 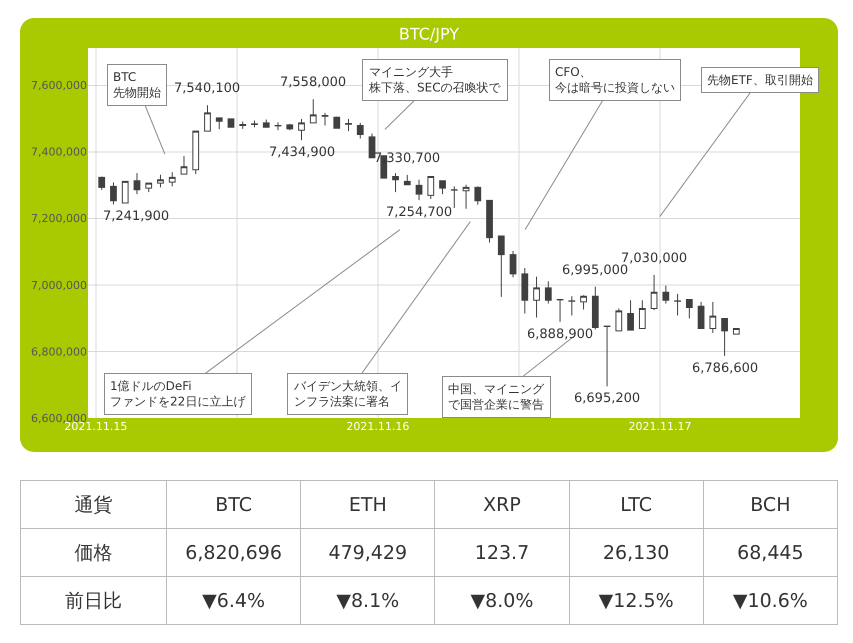 I want to click on text: 26,130, so click(x=636, y=553).